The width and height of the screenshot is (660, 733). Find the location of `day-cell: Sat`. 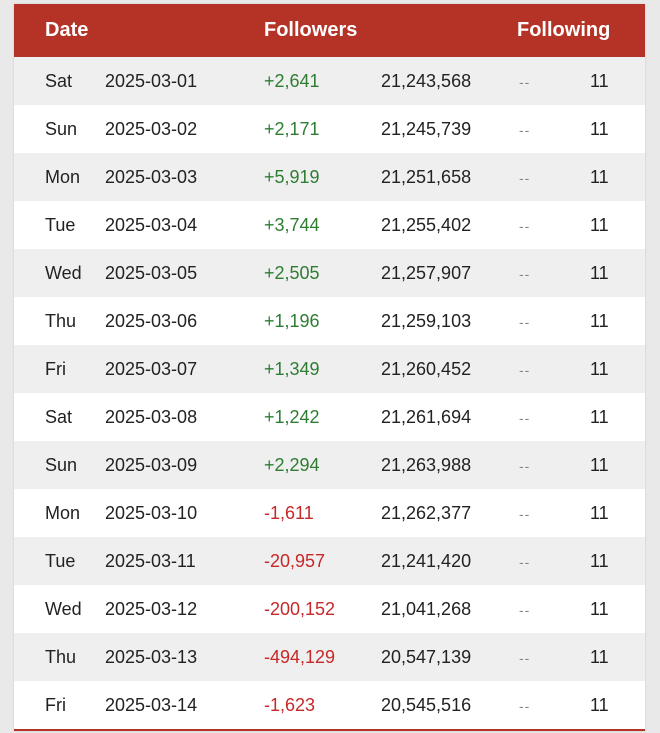

day-cell: Sat is located at coordinates (59, 417).